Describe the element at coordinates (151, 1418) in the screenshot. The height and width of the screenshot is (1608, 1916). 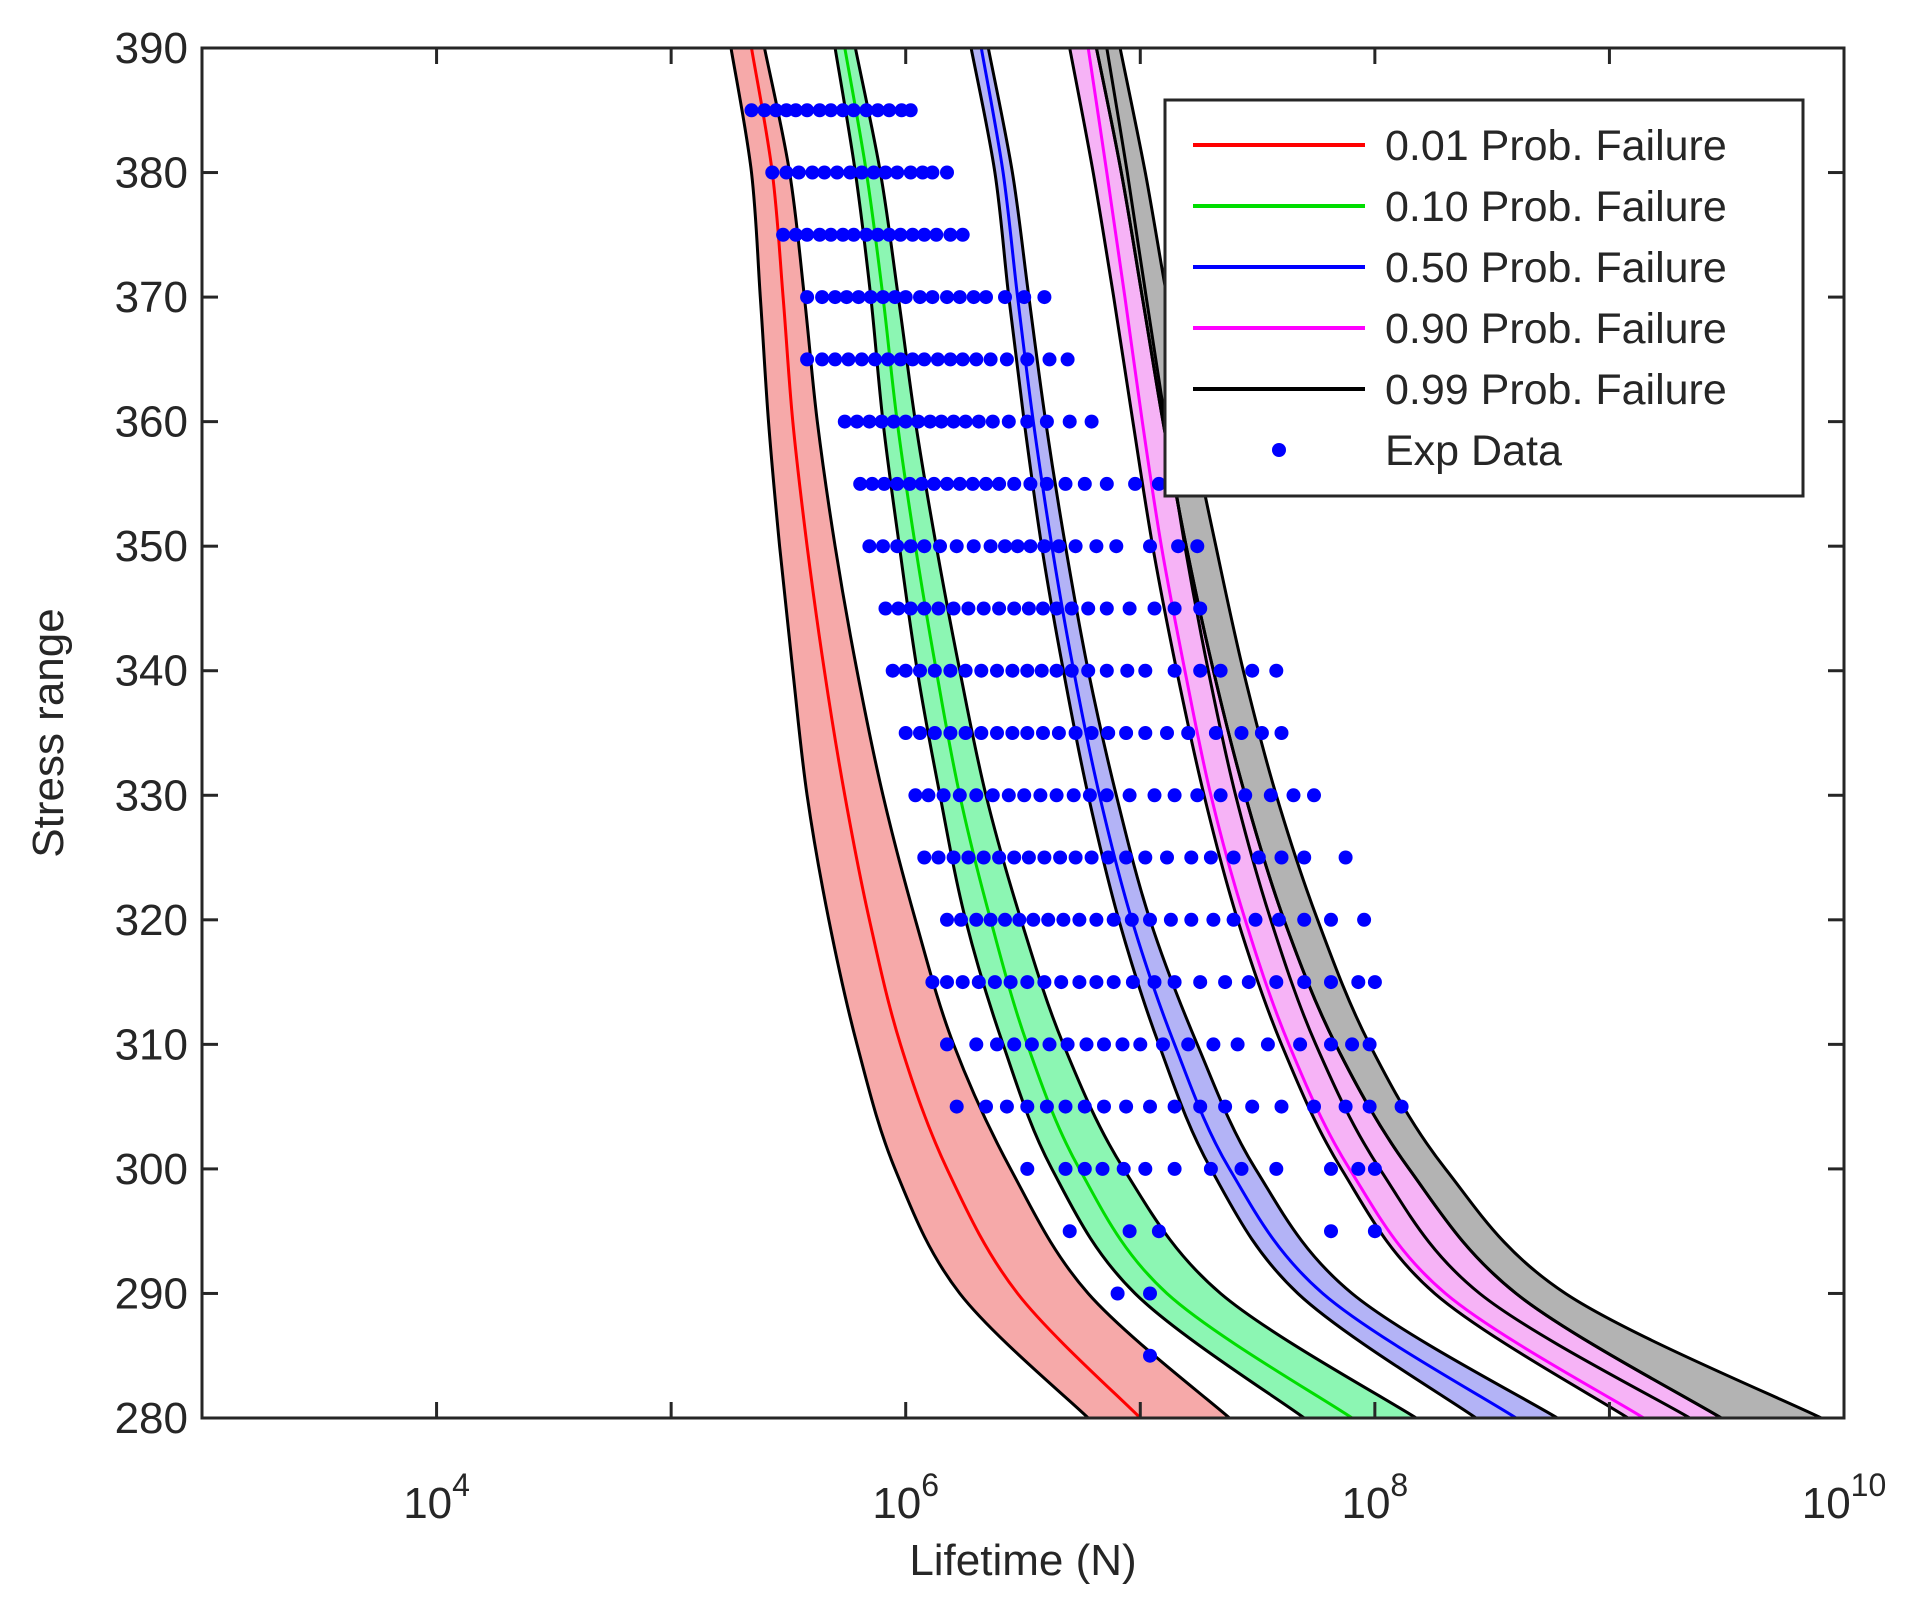
I see `y-tick-label: 280` at that location.